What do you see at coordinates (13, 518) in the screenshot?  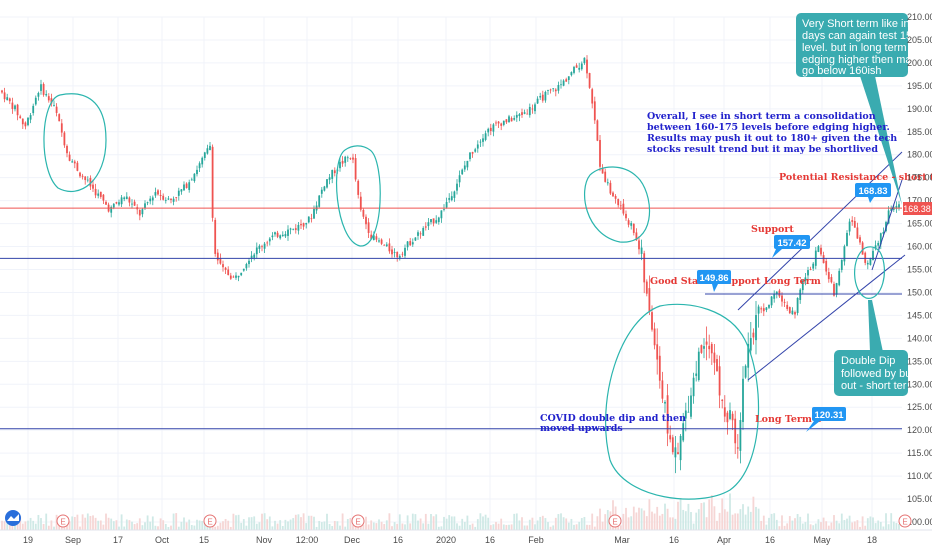 I see `tradingview-logo-icon` at bounding box center [13, 518].